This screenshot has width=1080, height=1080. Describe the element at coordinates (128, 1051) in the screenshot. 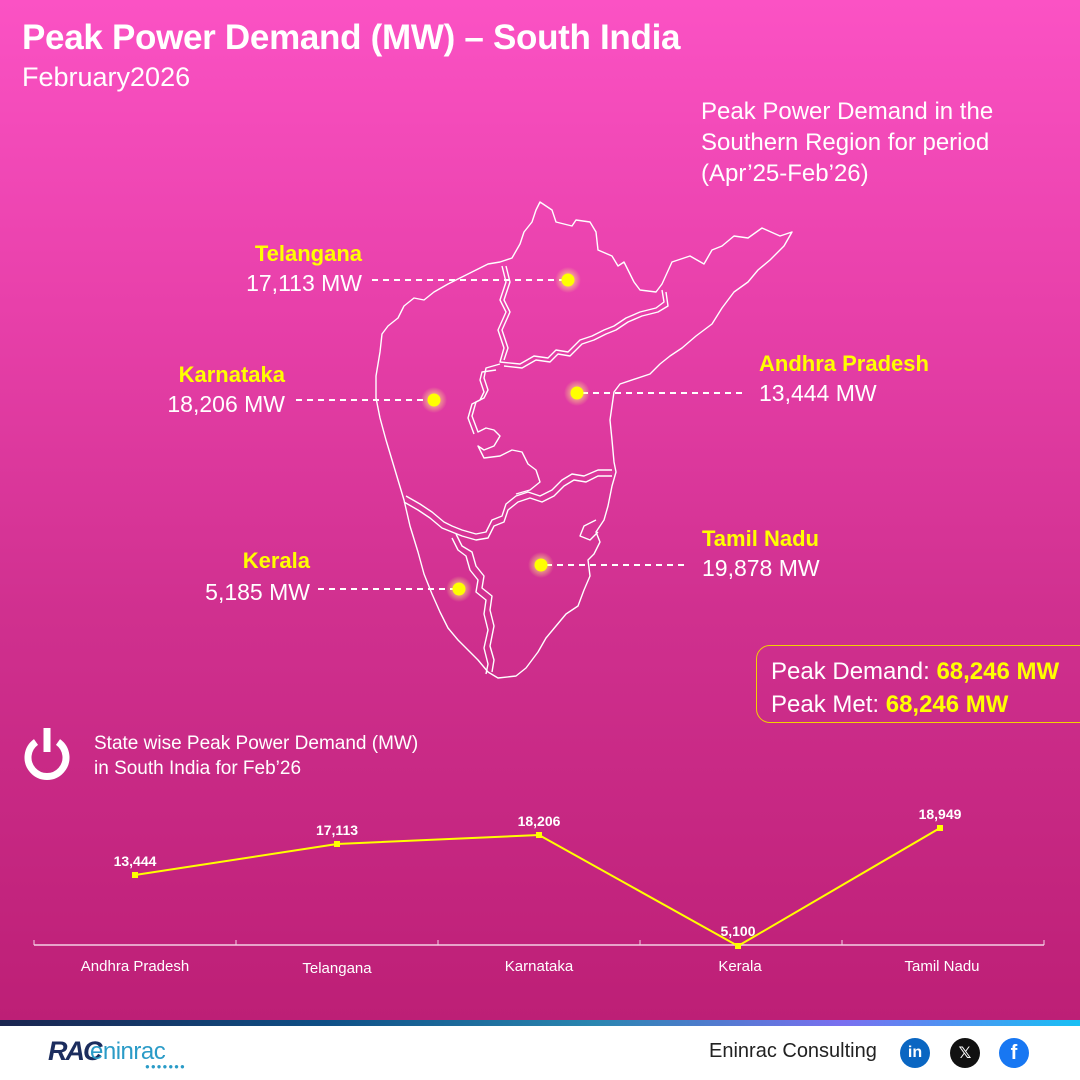

I see `logo-eninrac-text: eninrac` at that location.